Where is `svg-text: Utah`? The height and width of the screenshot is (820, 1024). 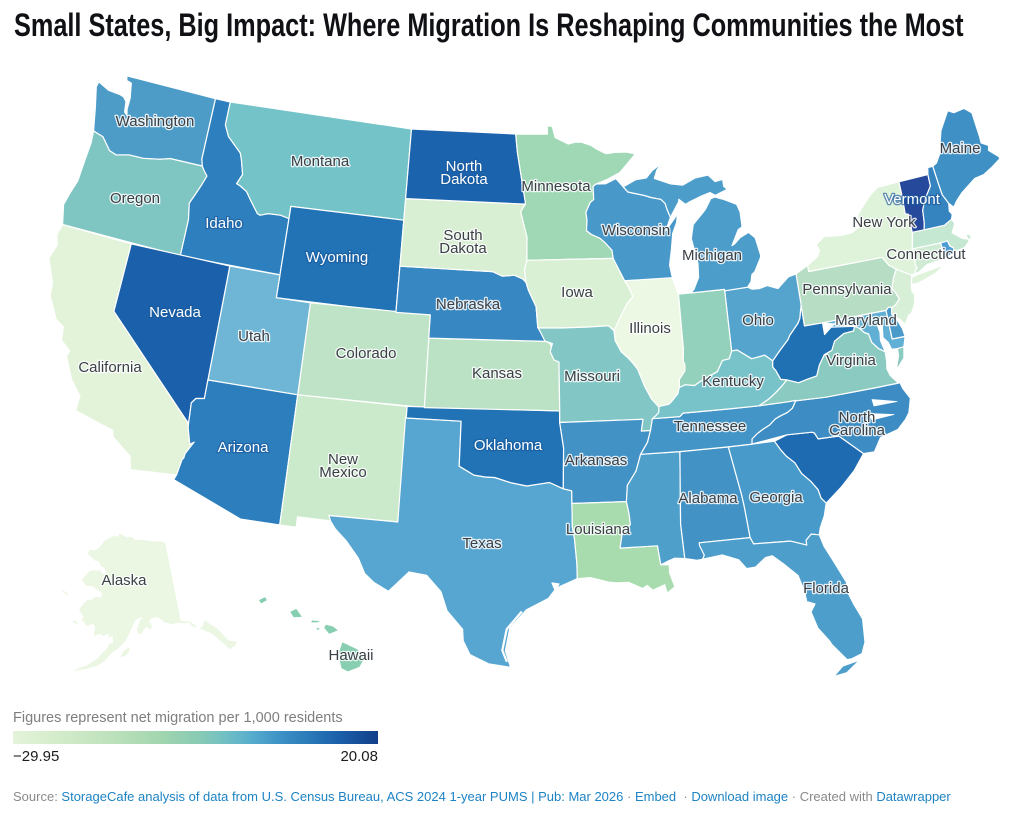 svg-text: Utah is located at coordinates (254, 336).